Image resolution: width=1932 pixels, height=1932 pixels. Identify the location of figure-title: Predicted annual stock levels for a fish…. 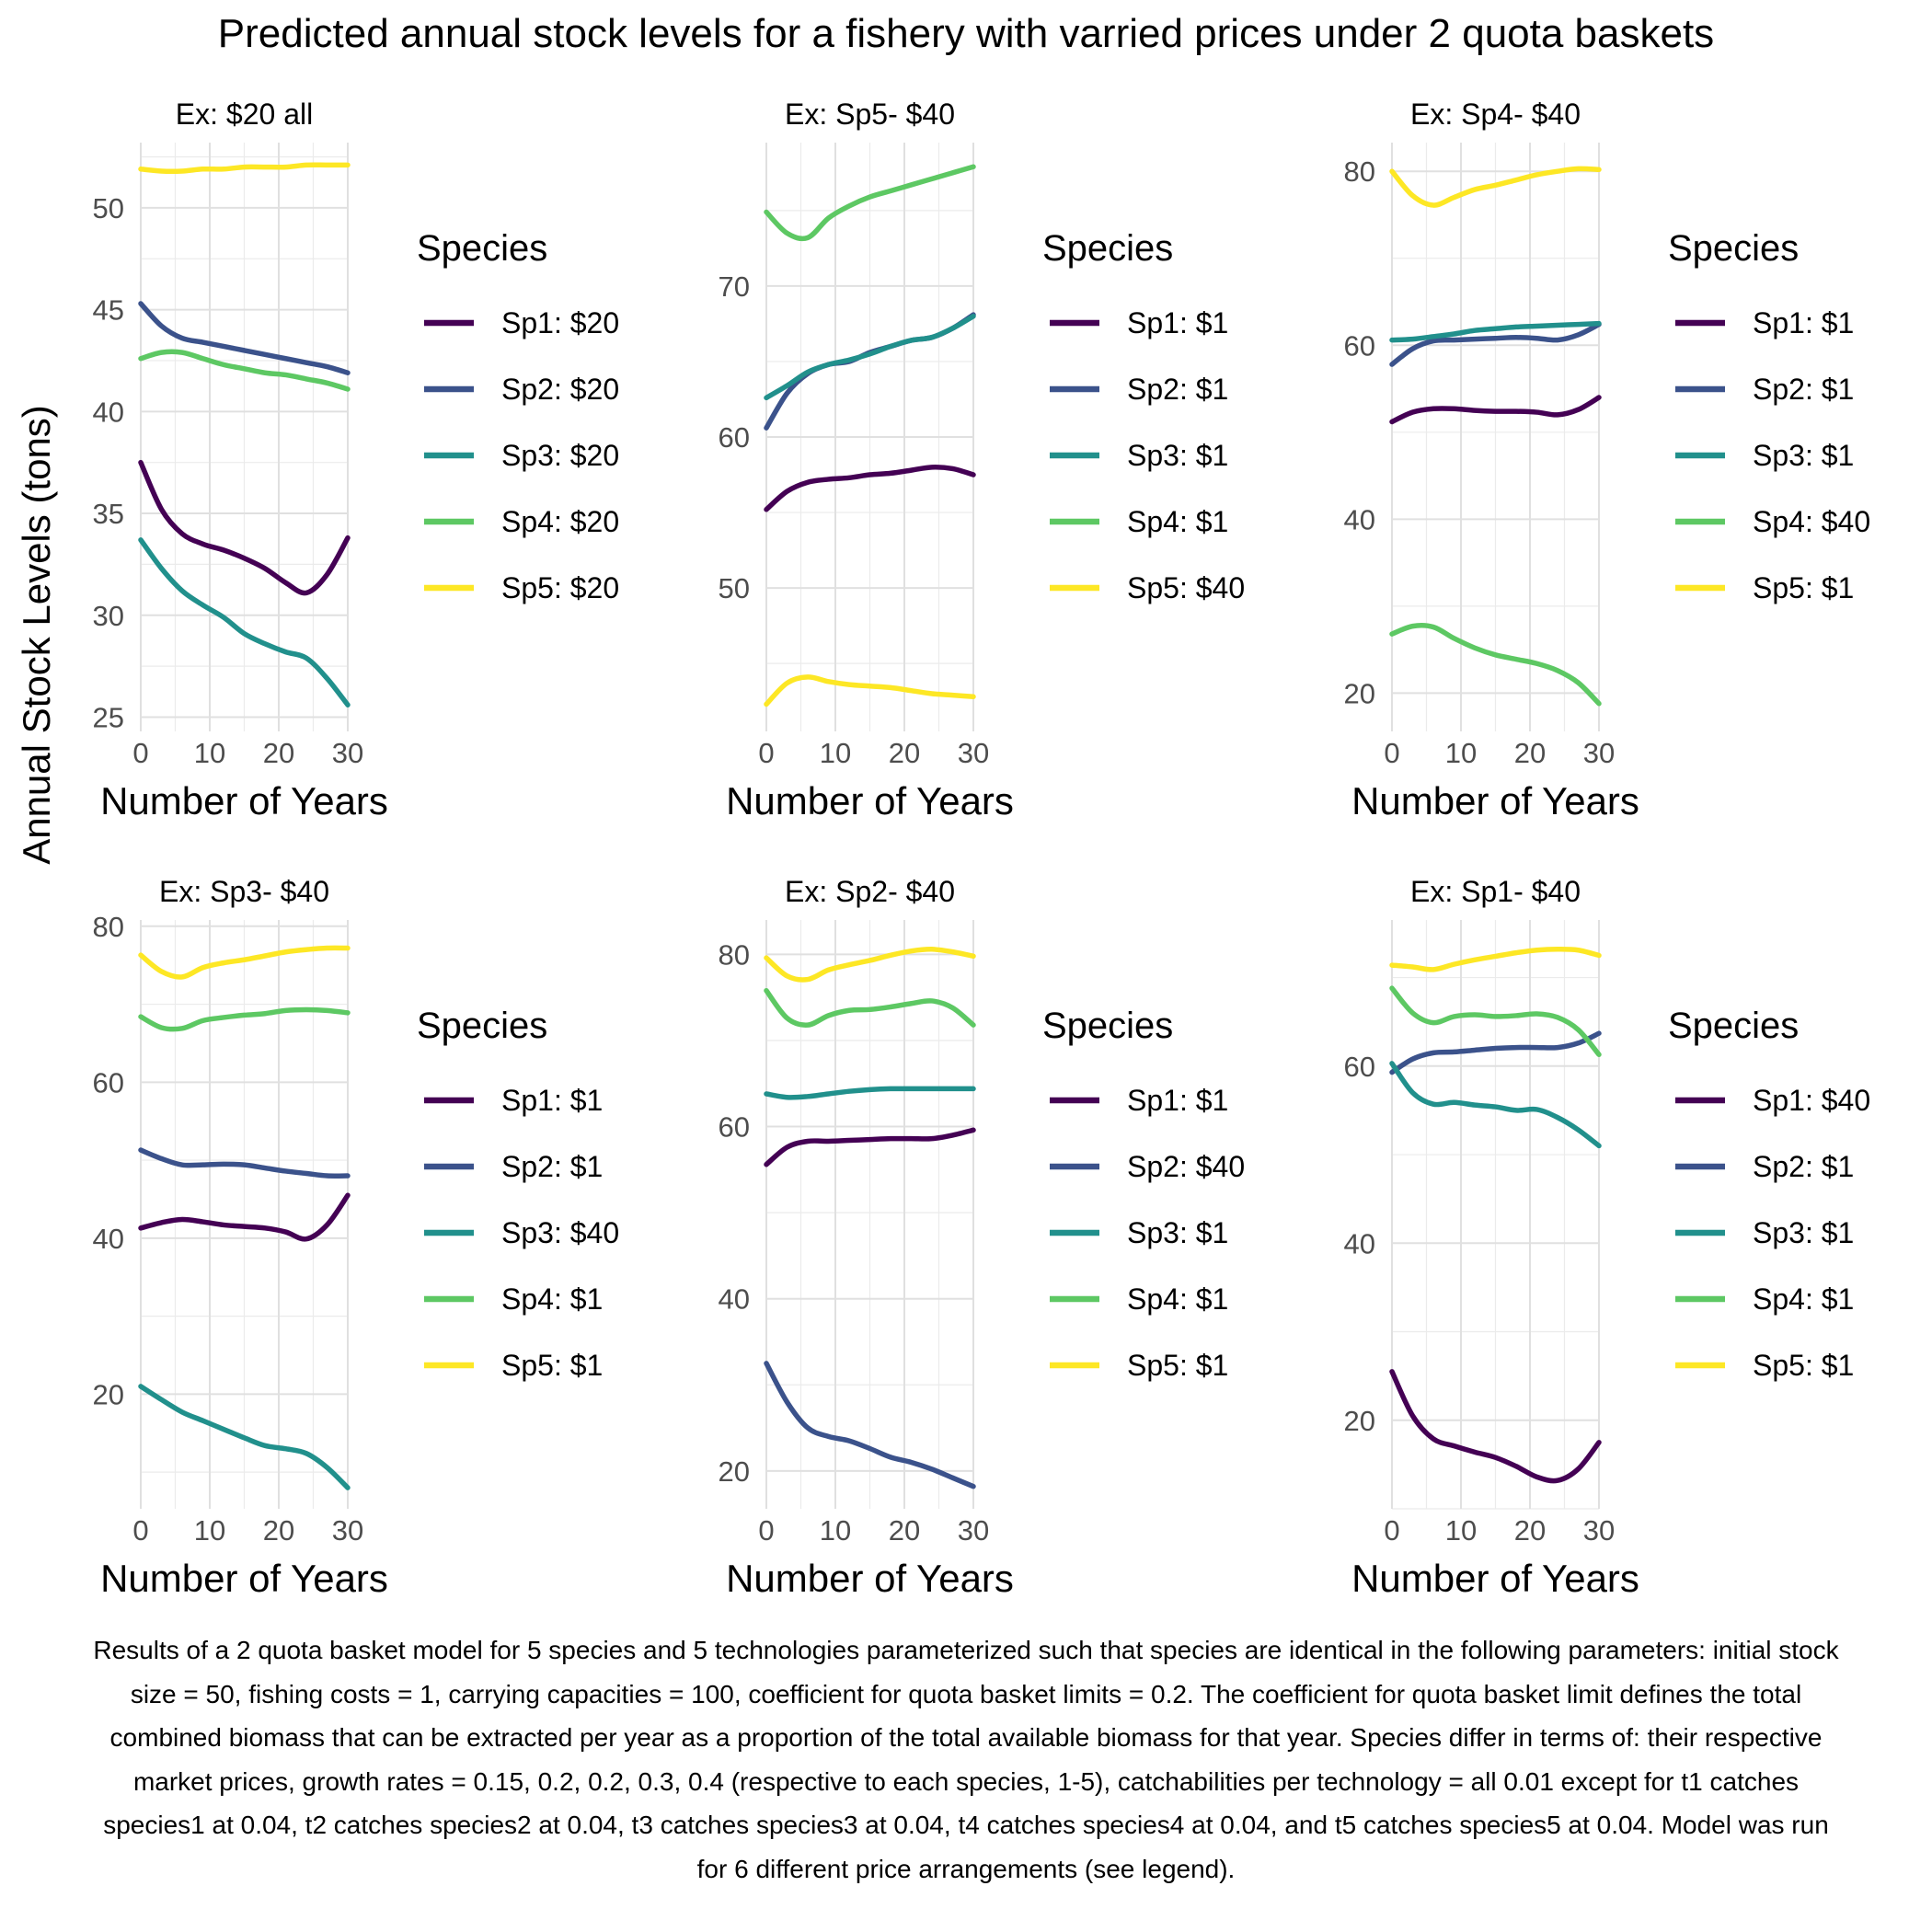
(966, 33).